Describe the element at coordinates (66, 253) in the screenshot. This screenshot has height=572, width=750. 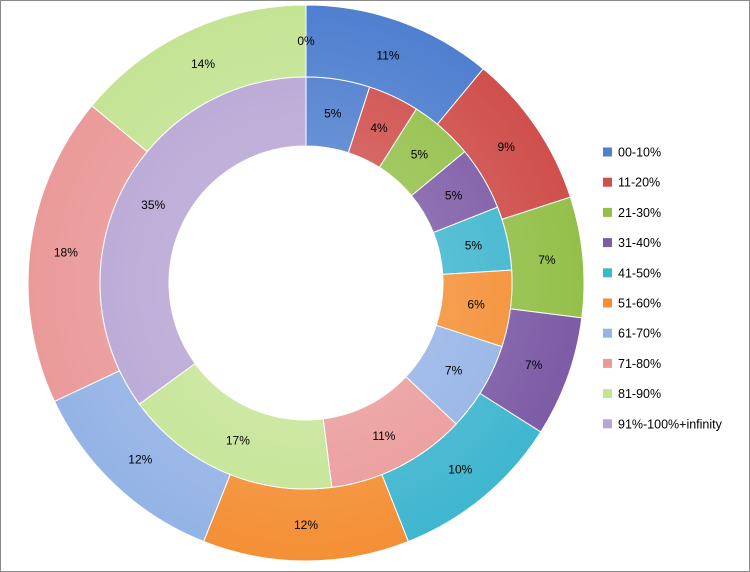
I see `slice-label-outer-71-80%: 18%` at that location.